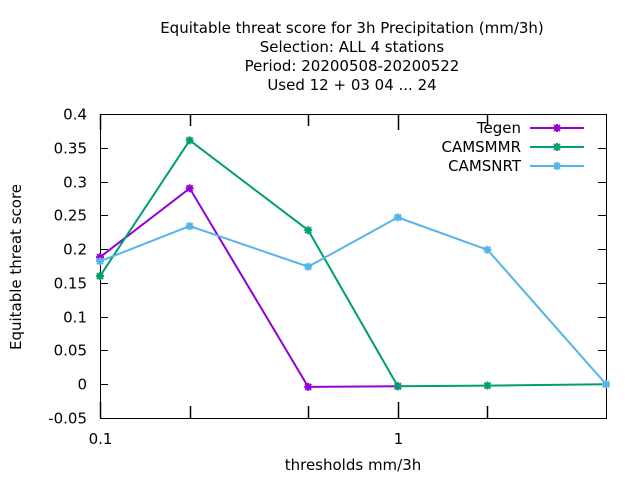  I want to click on legend-label: CAMSNRT, so click(485, 166).